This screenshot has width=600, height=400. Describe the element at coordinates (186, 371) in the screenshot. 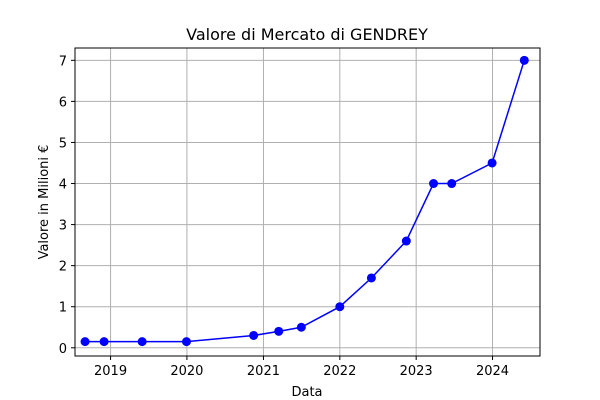

I see `x-tick-label: 2020` at that location.